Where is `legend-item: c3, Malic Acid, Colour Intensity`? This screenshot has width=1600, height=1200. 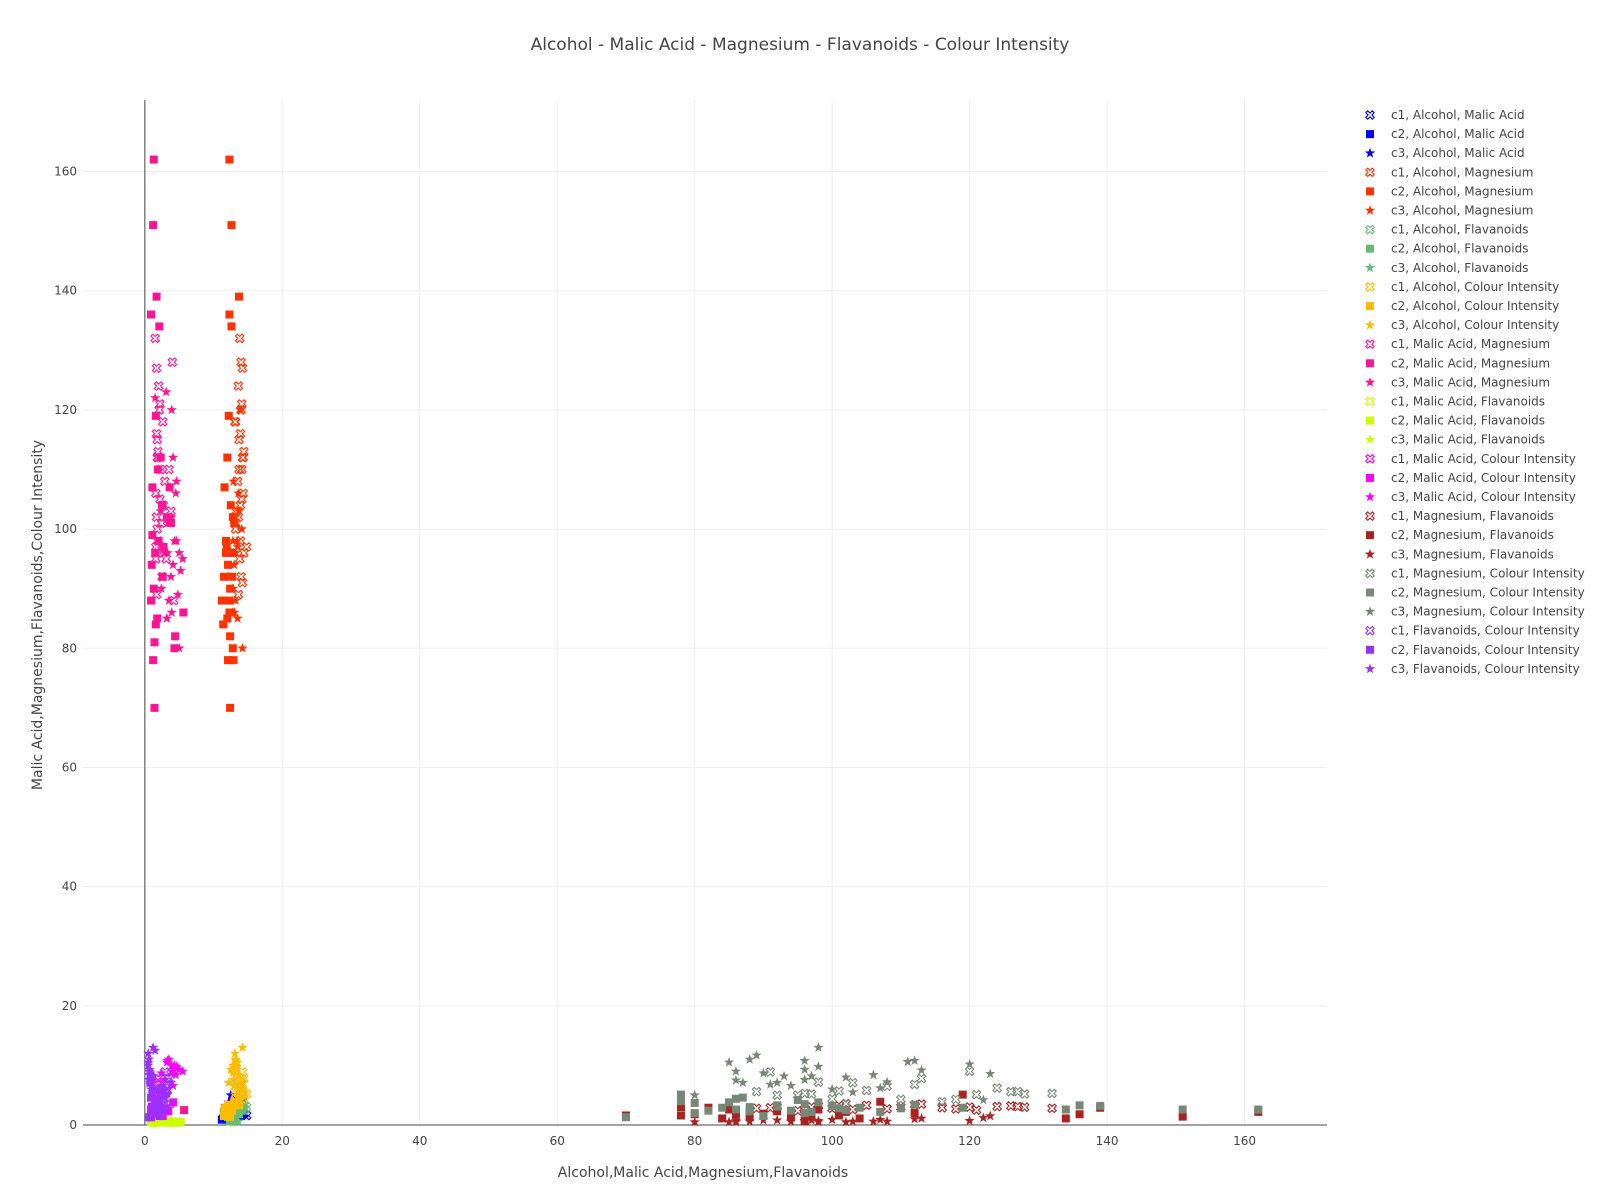
legend-item: c3, Malic Acid, Colour Intensity is located at coordinates (1470, 497).